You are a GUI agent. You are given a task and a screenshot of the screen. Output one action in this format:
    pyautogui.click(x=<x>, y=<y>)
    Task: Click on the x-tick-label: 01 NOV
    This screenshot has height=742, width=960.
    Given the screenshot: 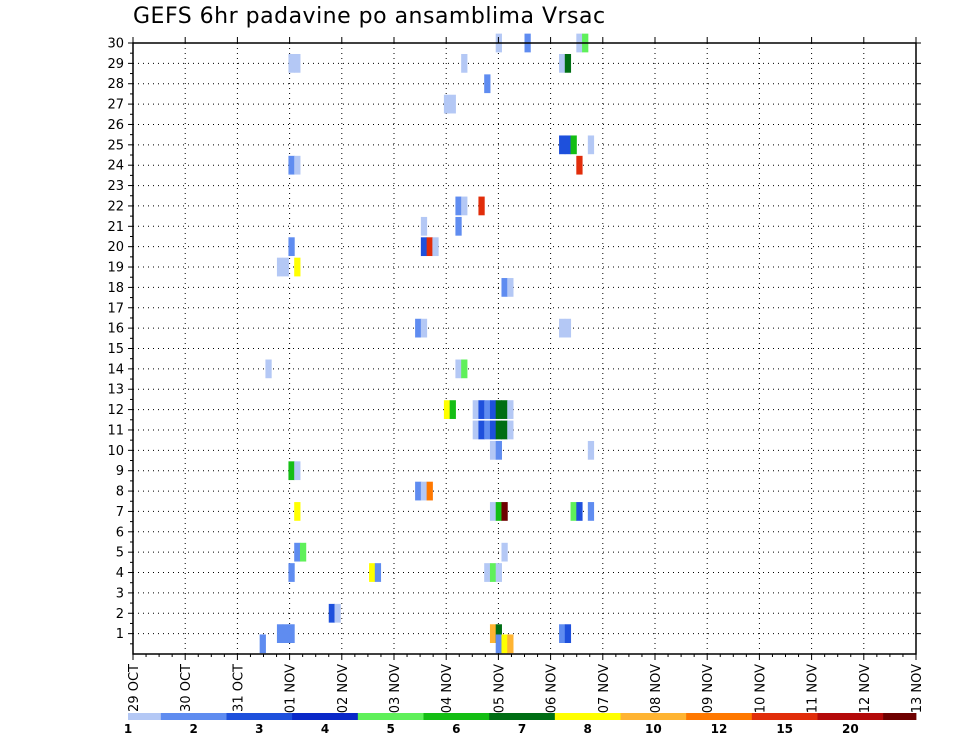 What is the action you would take?
    pyautogui.click(x=291, y=688)
    